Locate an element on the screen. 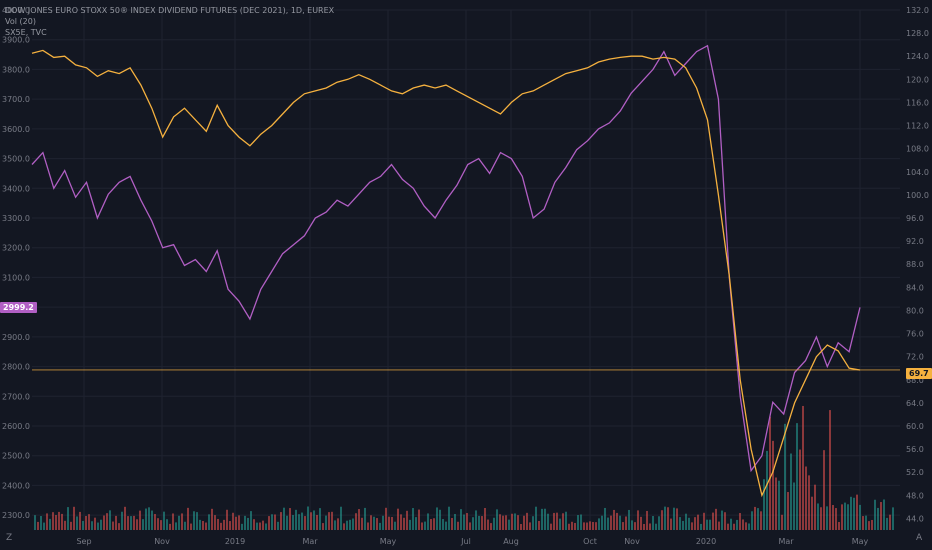 The width and height of the screenshot is (932, 550). x-axis-tick: Nov is located at coordinates (162, 541).